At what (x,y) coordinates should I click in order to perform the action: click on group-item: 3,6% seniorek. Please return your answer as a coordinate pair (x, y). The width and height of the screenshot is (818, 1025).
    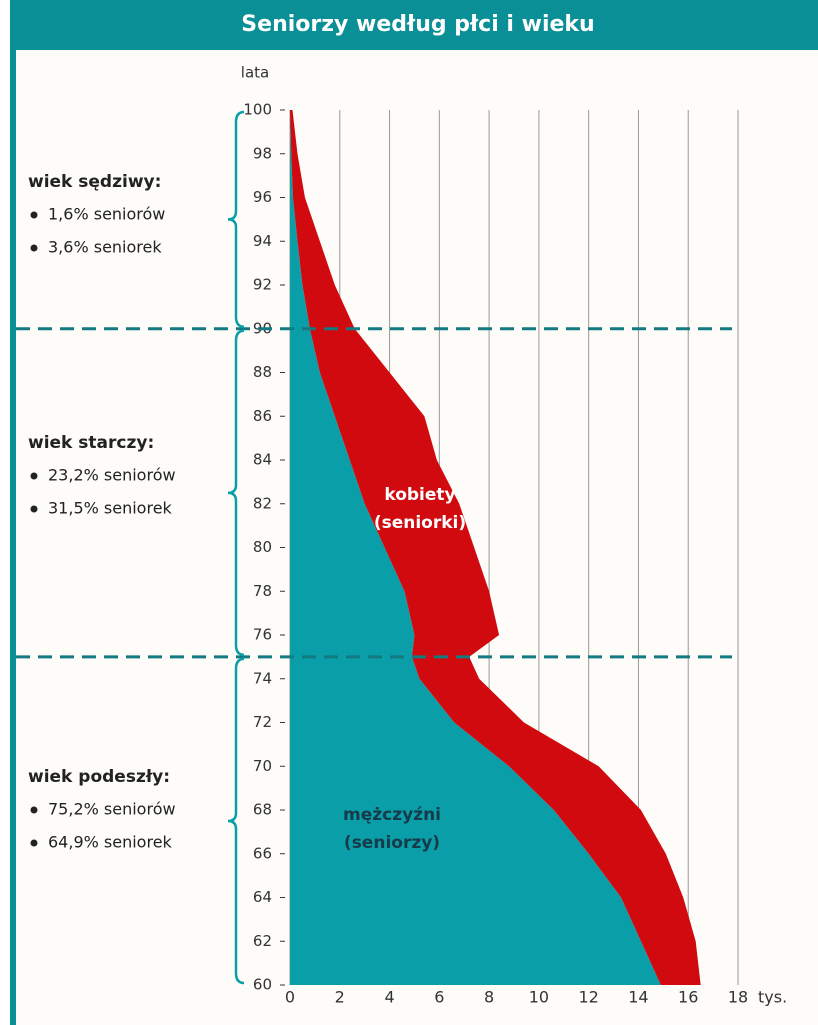
    Looking at the image, I should click on (105, 247).